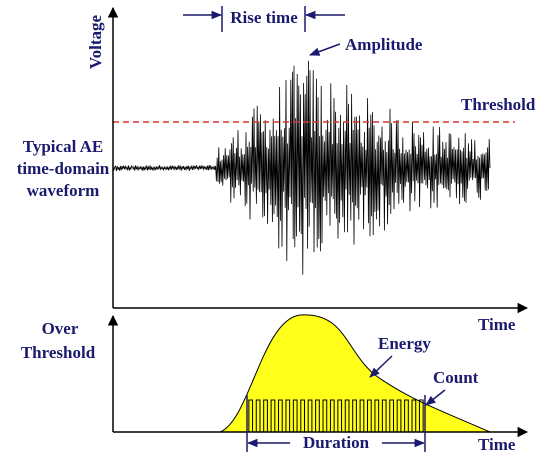 Image resolution: width=550 pixels, height=458 pixels. I want to click on label: Energy, so click(404, 343).